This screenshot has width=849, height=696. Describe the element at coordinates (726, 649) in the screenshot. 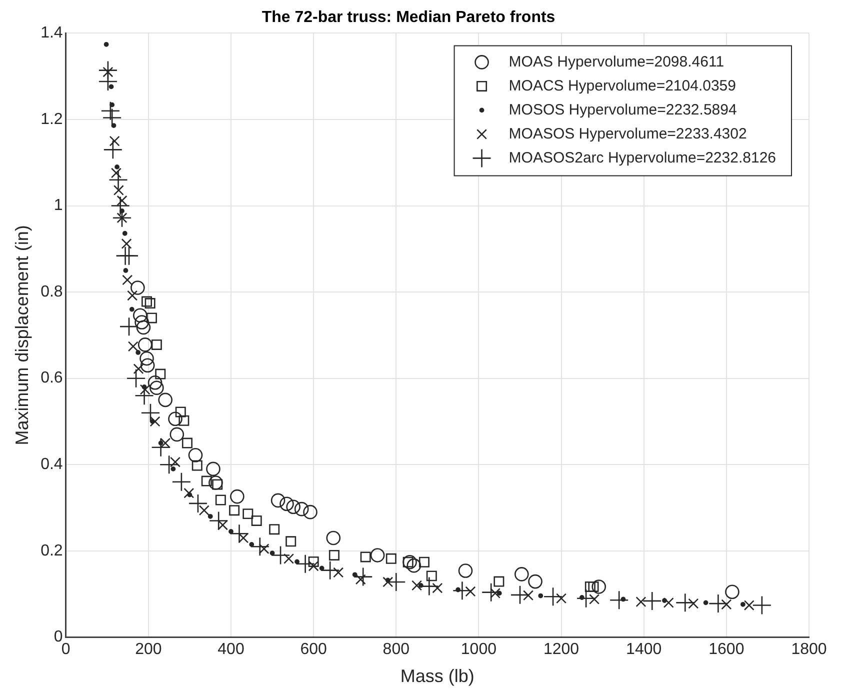

I see `x-tick-label: 1600` at that location.